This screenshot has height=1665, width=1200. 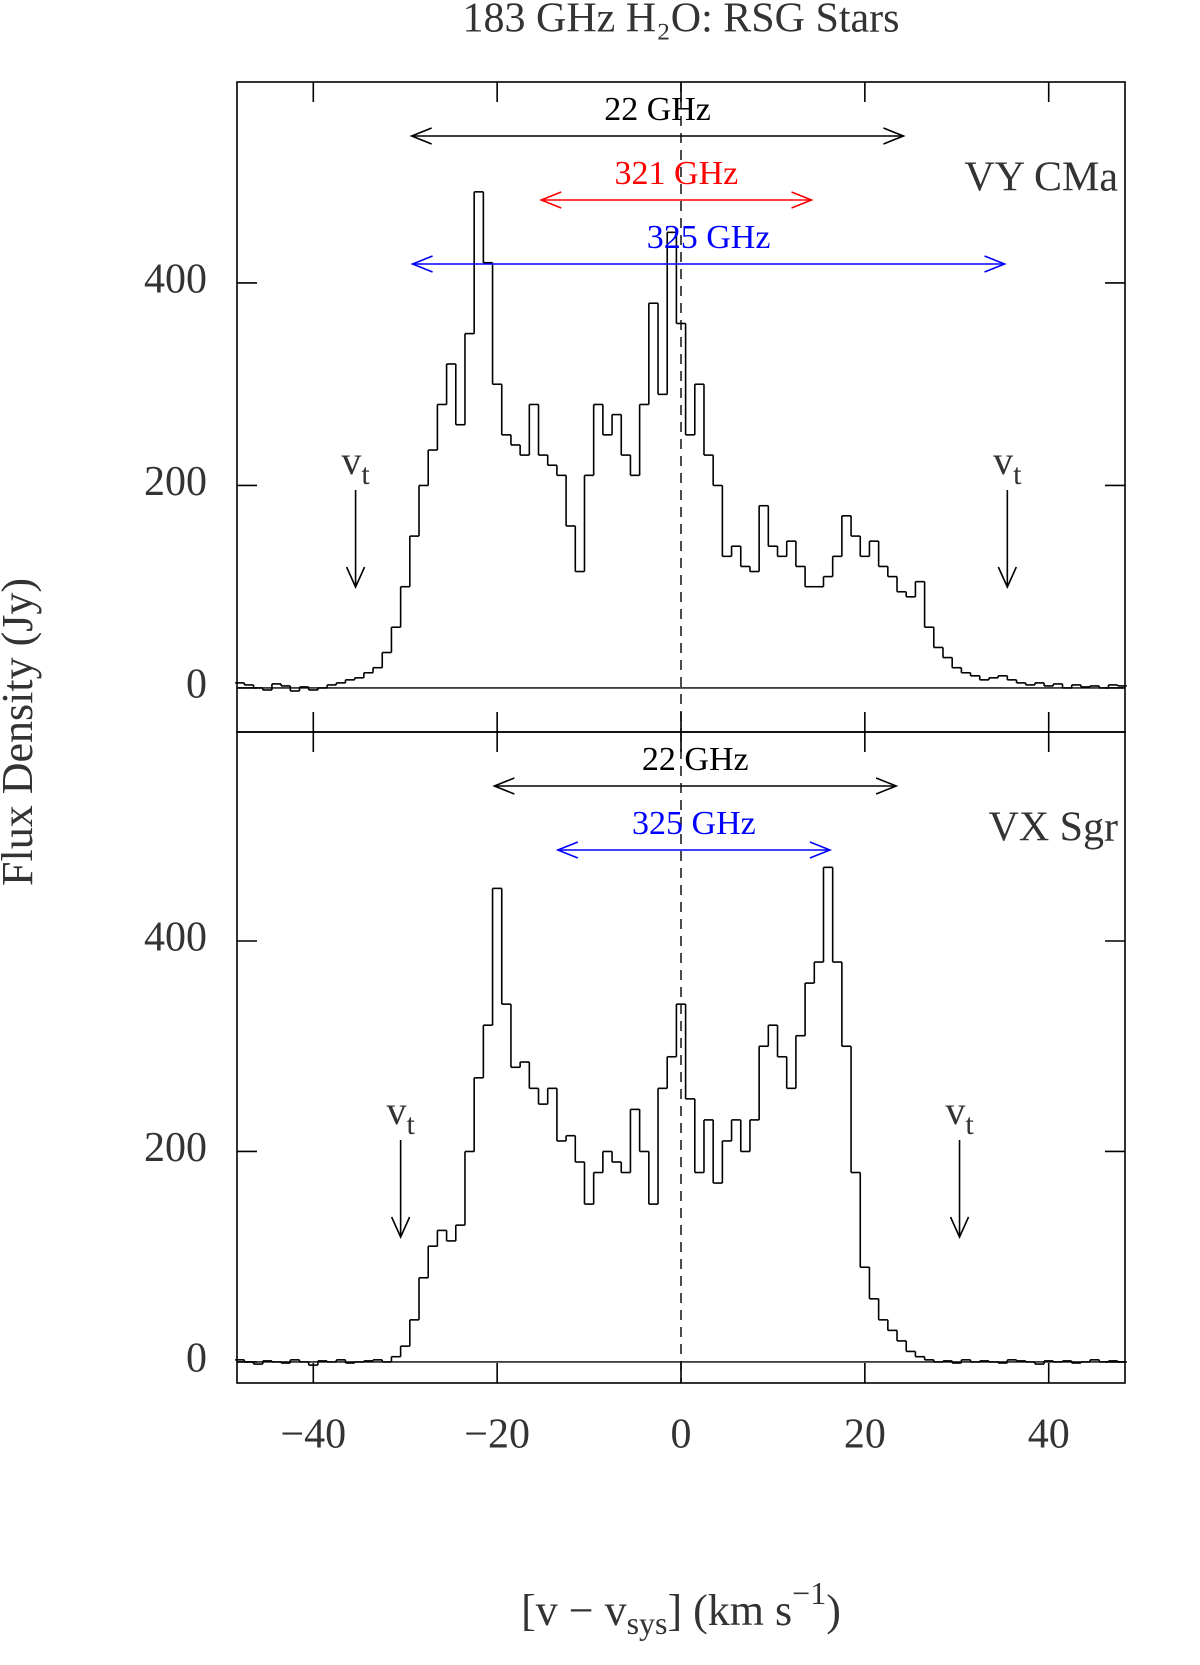 What do you see at coordinates (573, 1610) in the screenshot?
I see `x-label-part: [v − v` at bounding box center [573, 1610].